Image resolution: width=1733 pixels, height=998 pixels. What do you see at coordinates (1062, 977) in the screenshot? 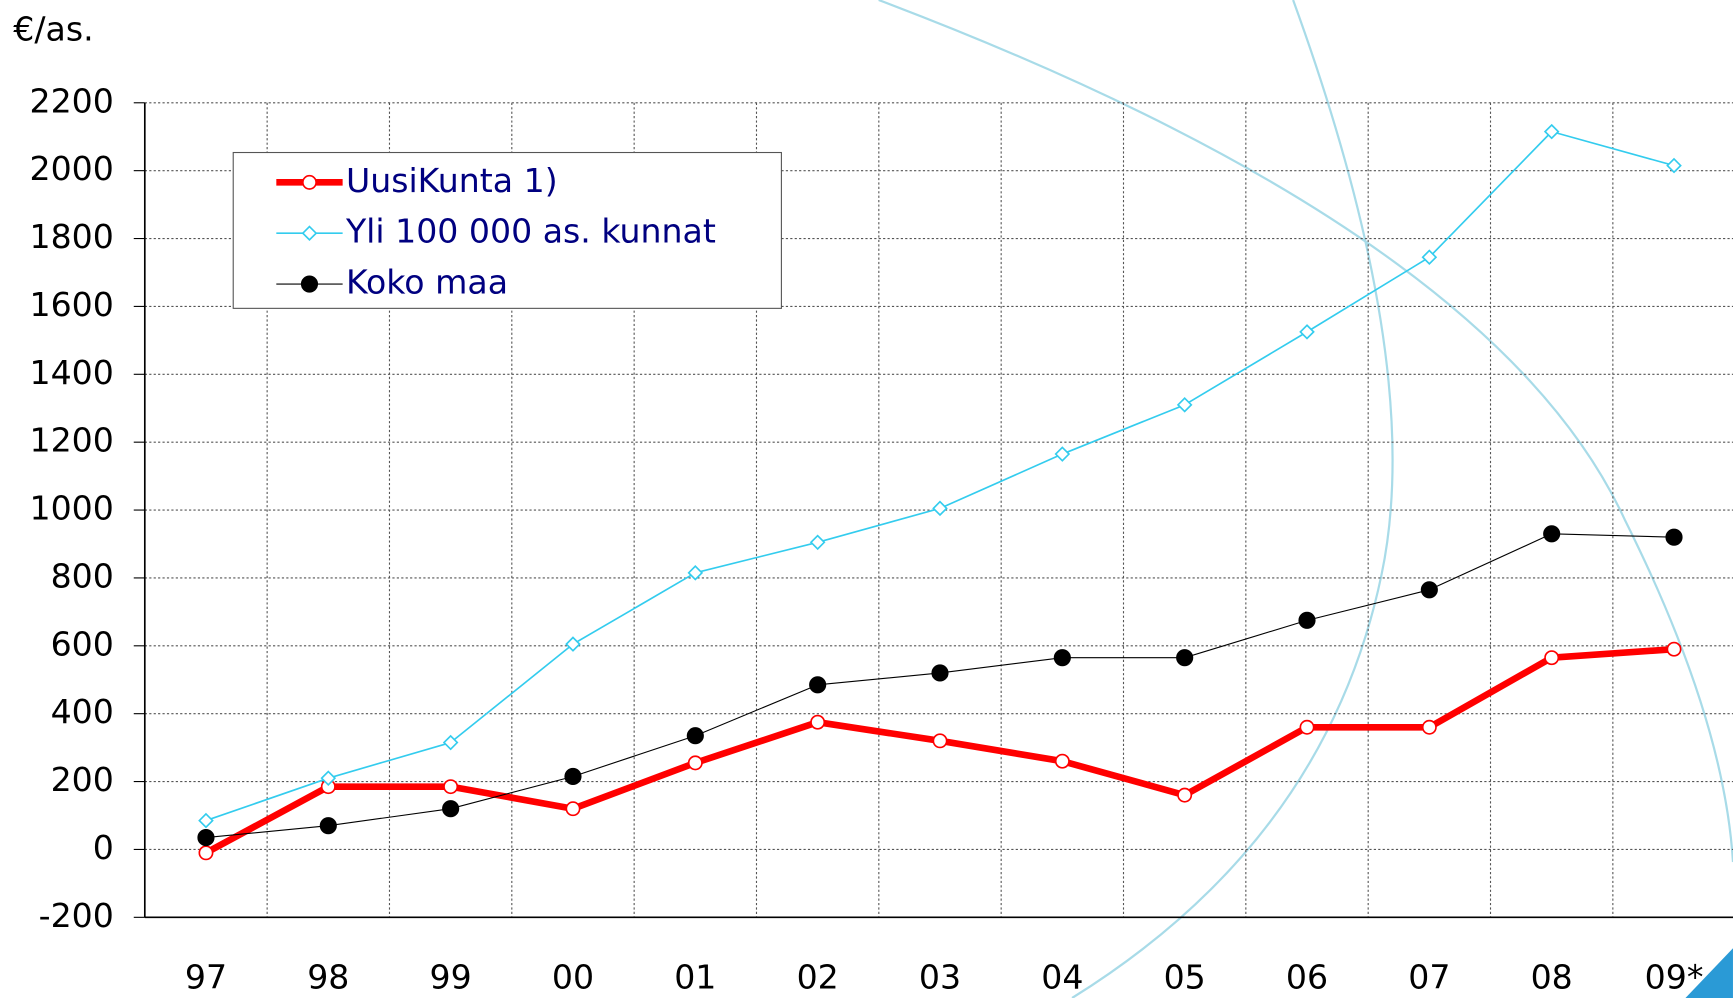
I see `x-tick-label: 04` at bounding box center [1062, 977].